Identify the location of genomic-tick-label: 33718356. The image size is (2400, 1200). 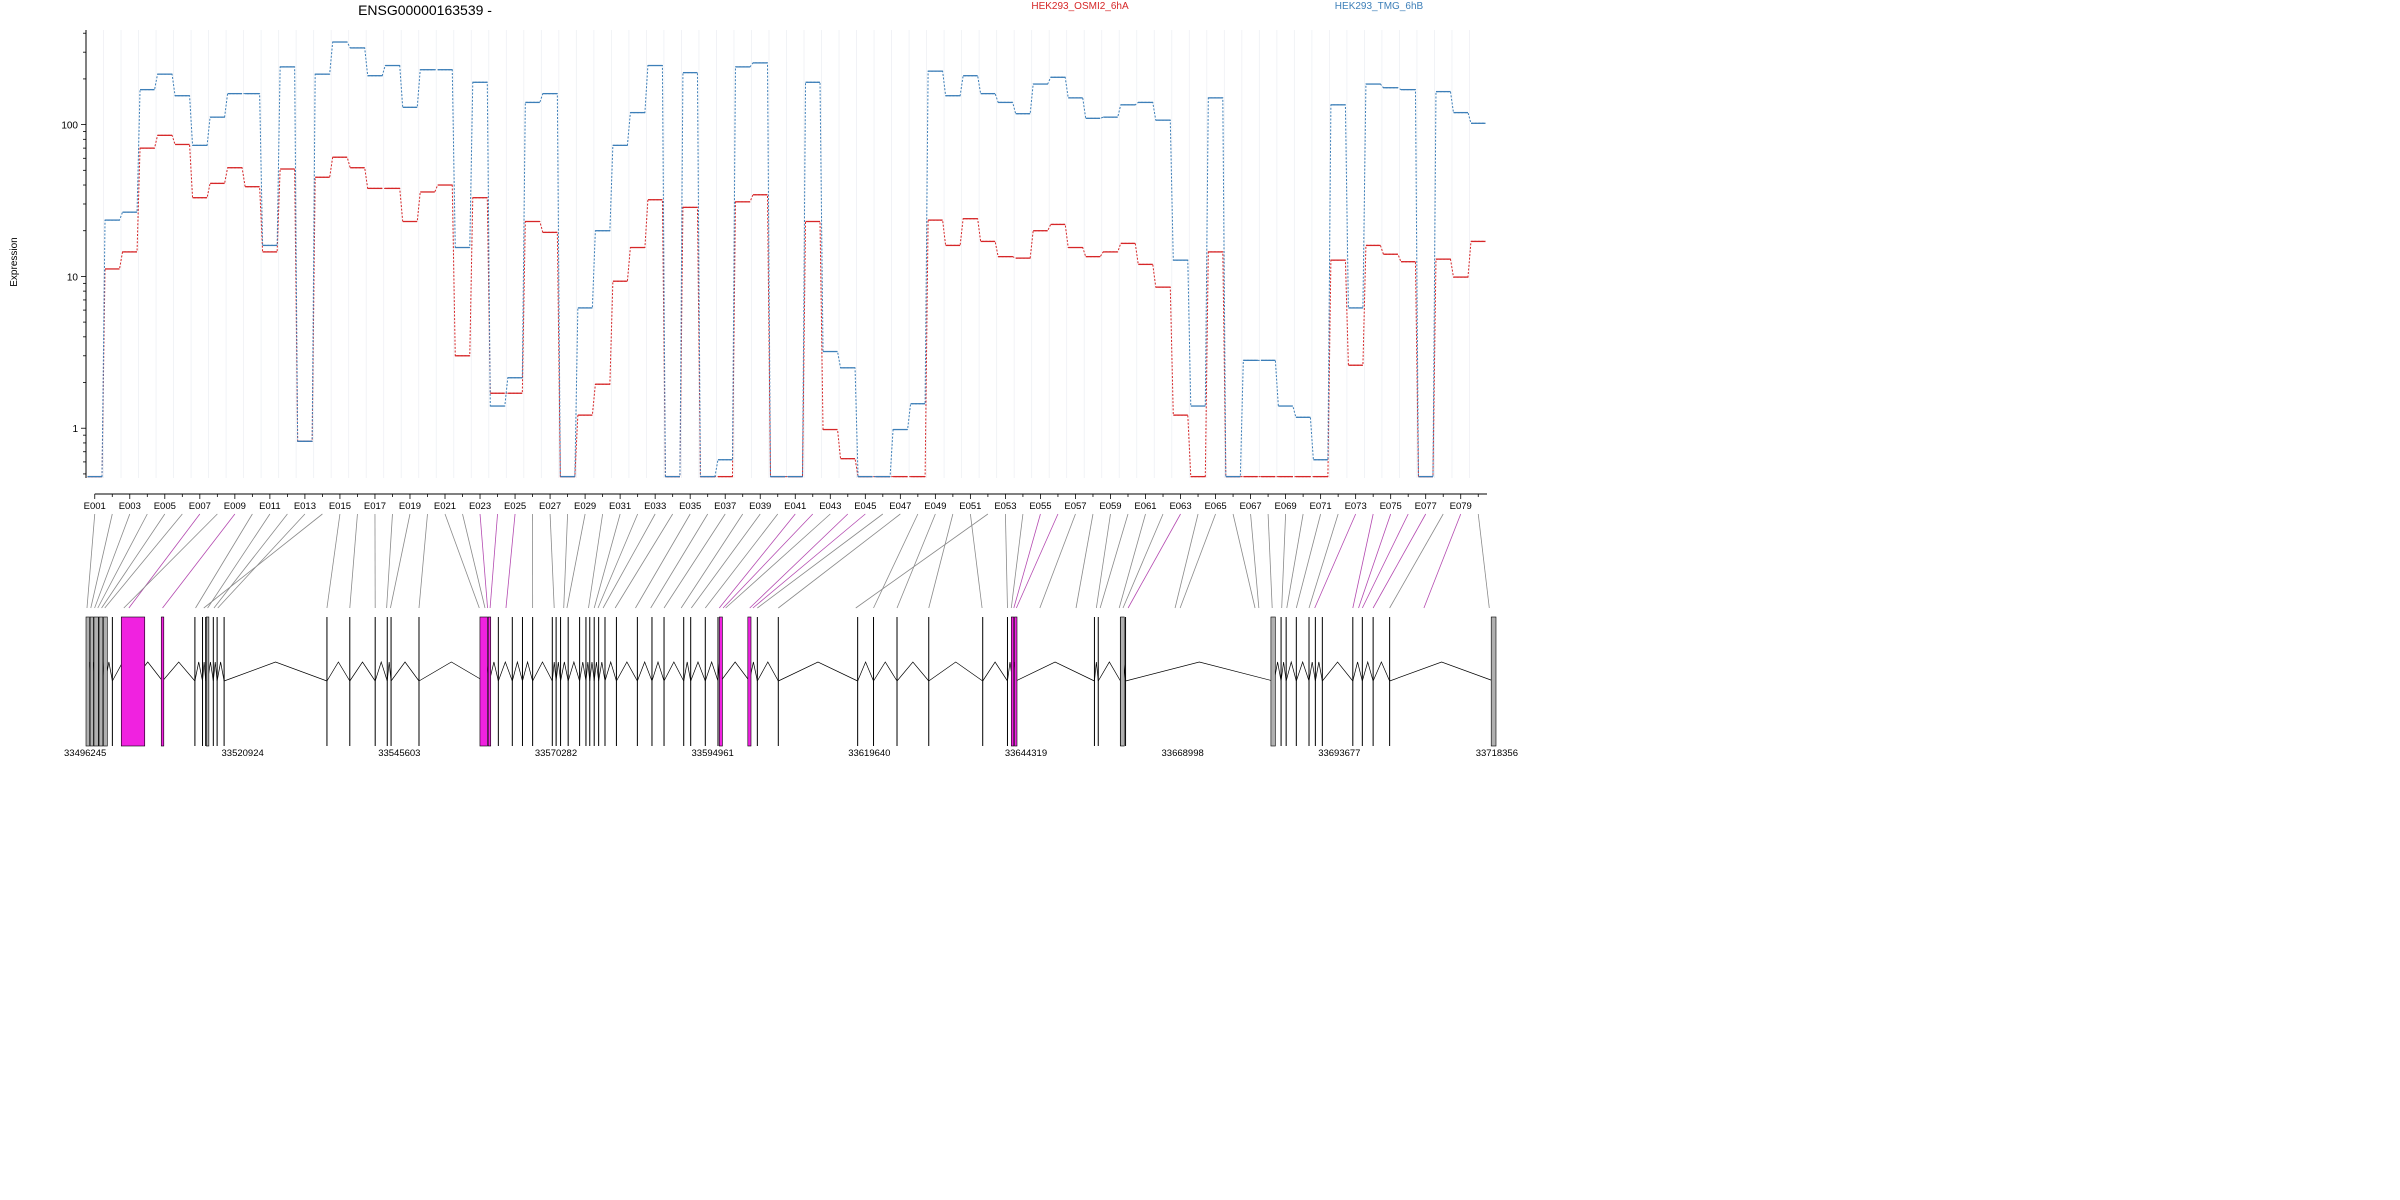
(1497, 753).